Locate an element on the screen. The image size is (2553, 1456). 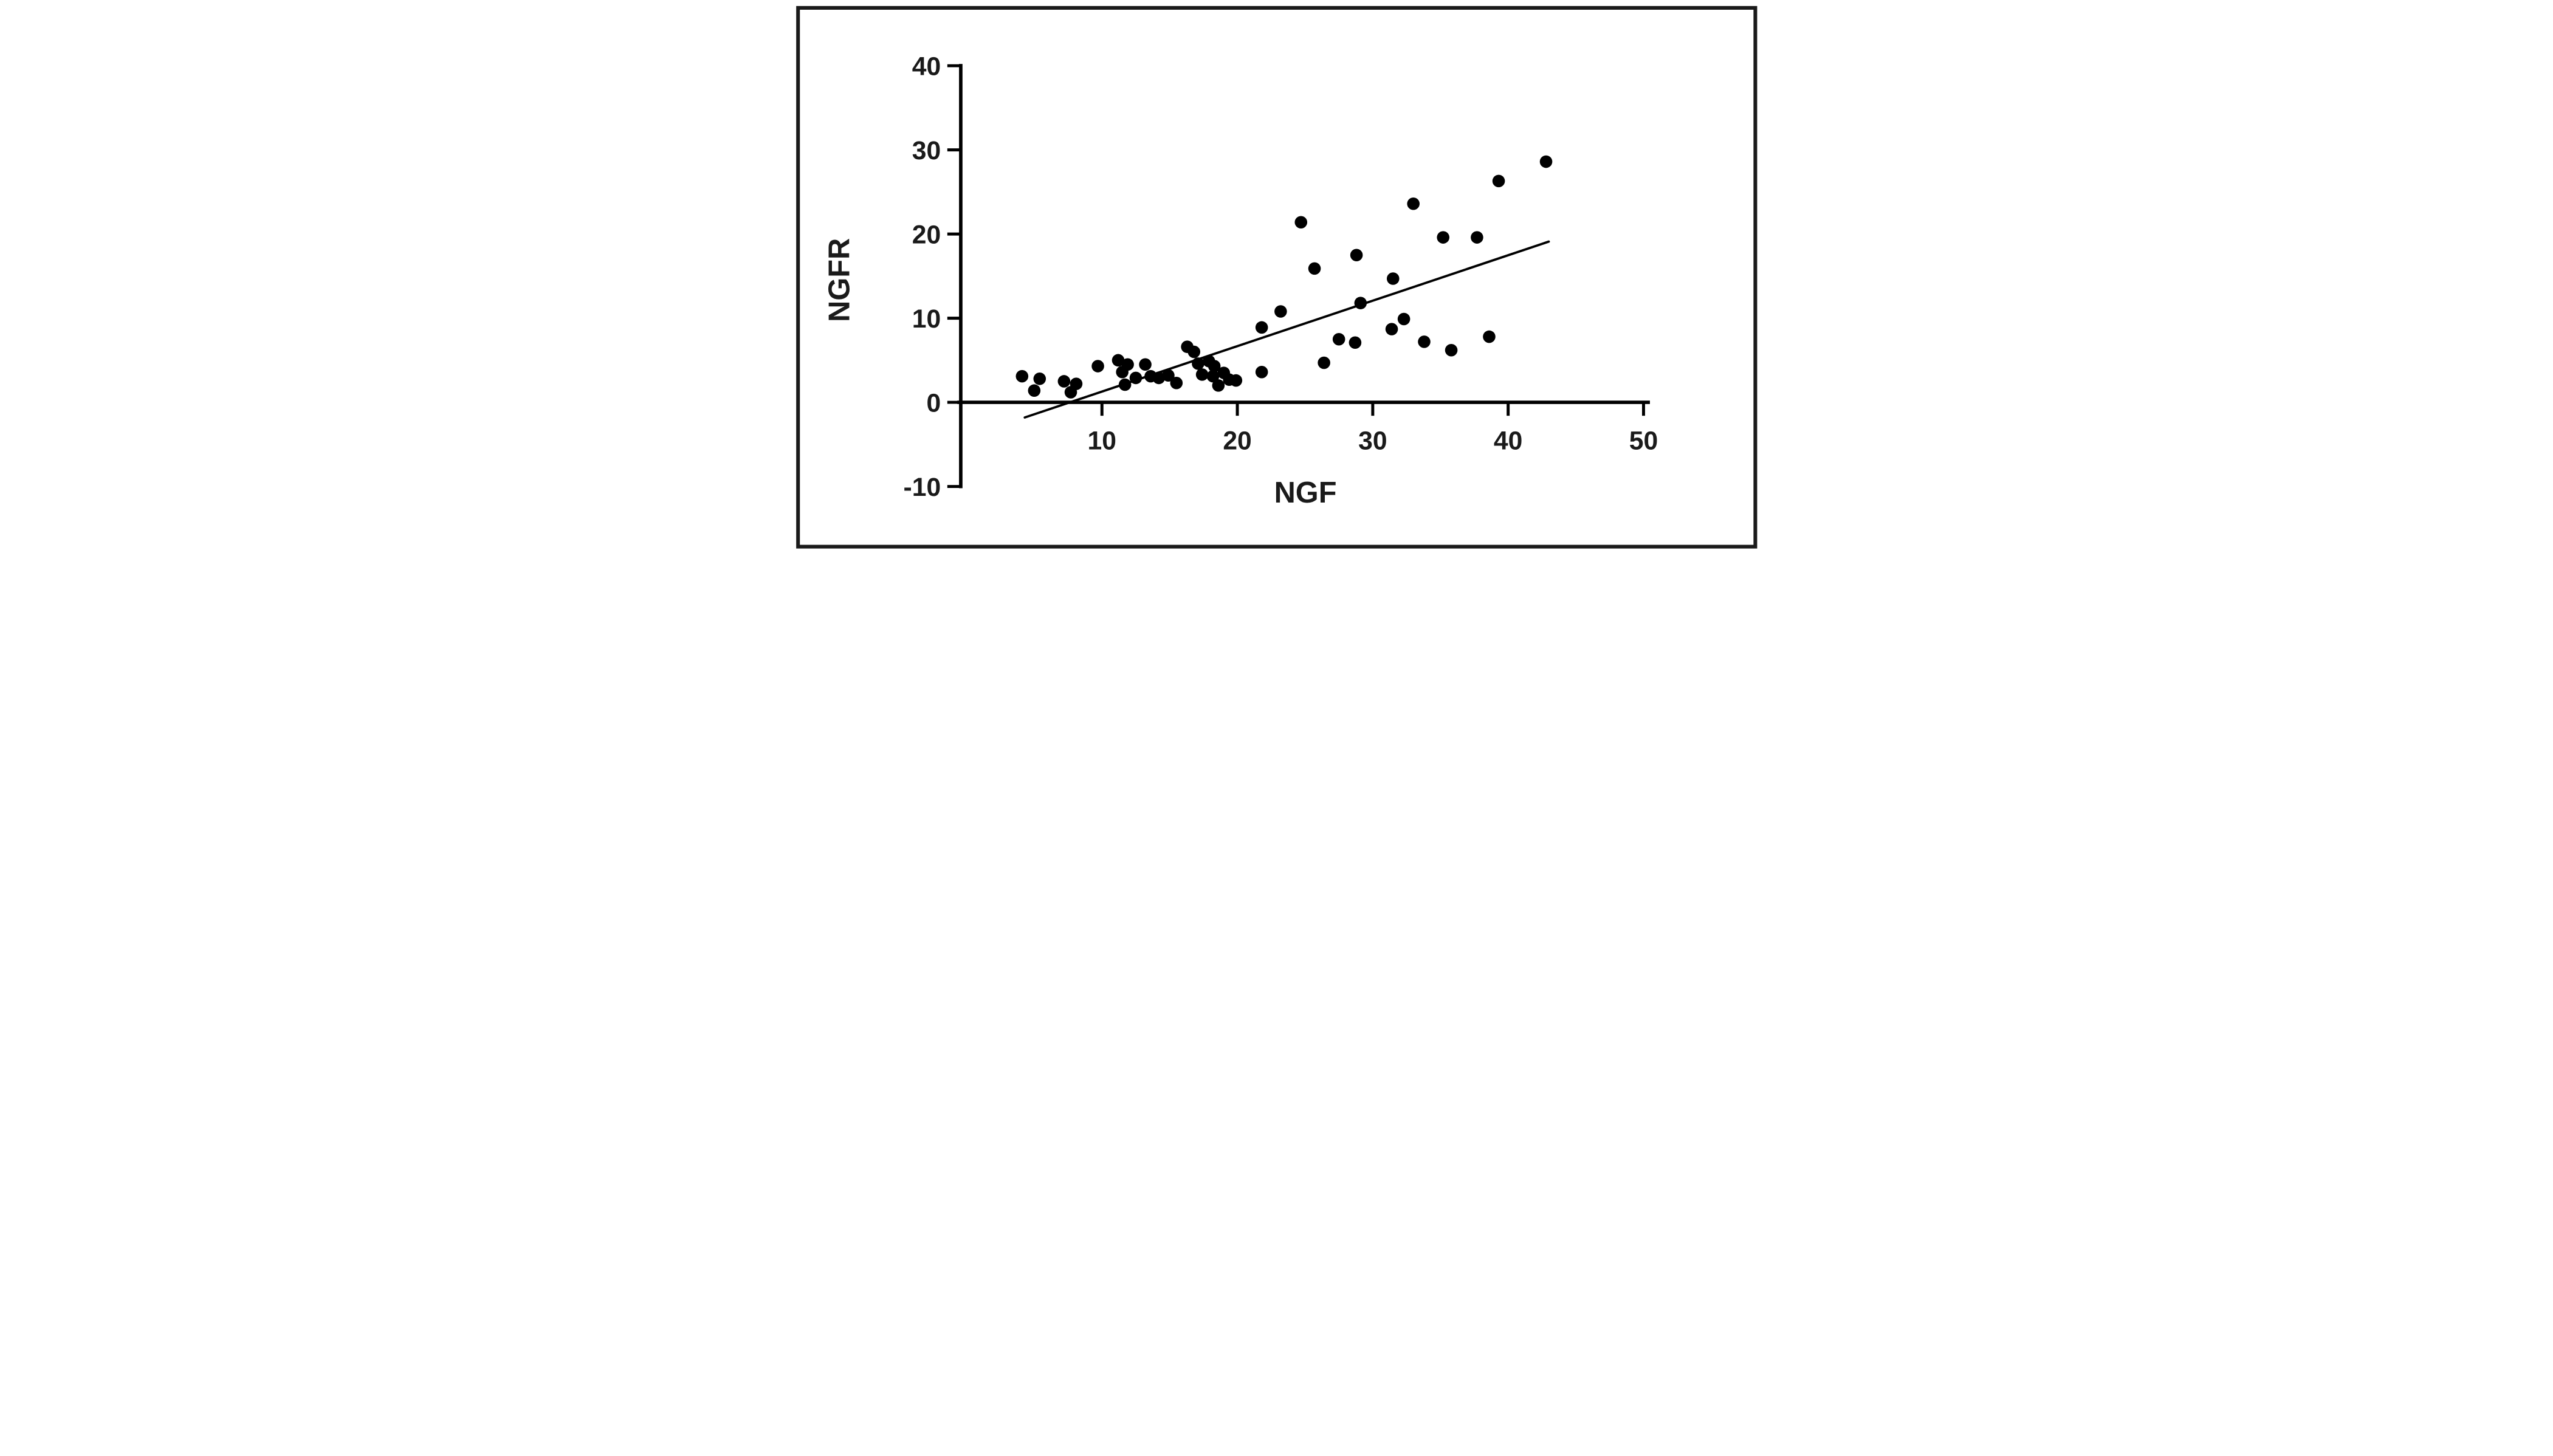
trend-line-layer is located at coordinates (1286, 329).